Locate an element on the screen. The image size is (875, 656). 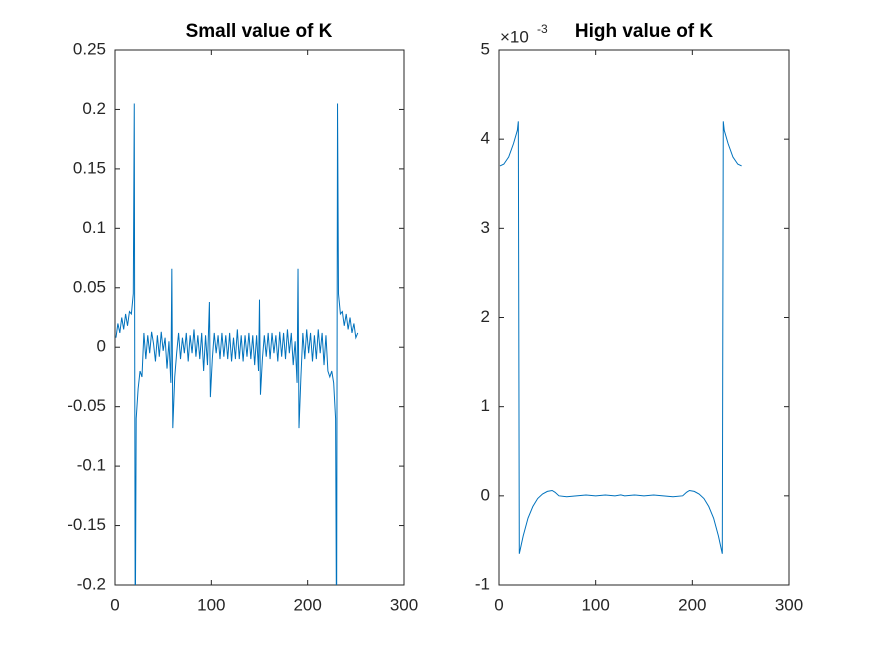
y-tick-label: -0.15 is located at coordinates (86, 524).